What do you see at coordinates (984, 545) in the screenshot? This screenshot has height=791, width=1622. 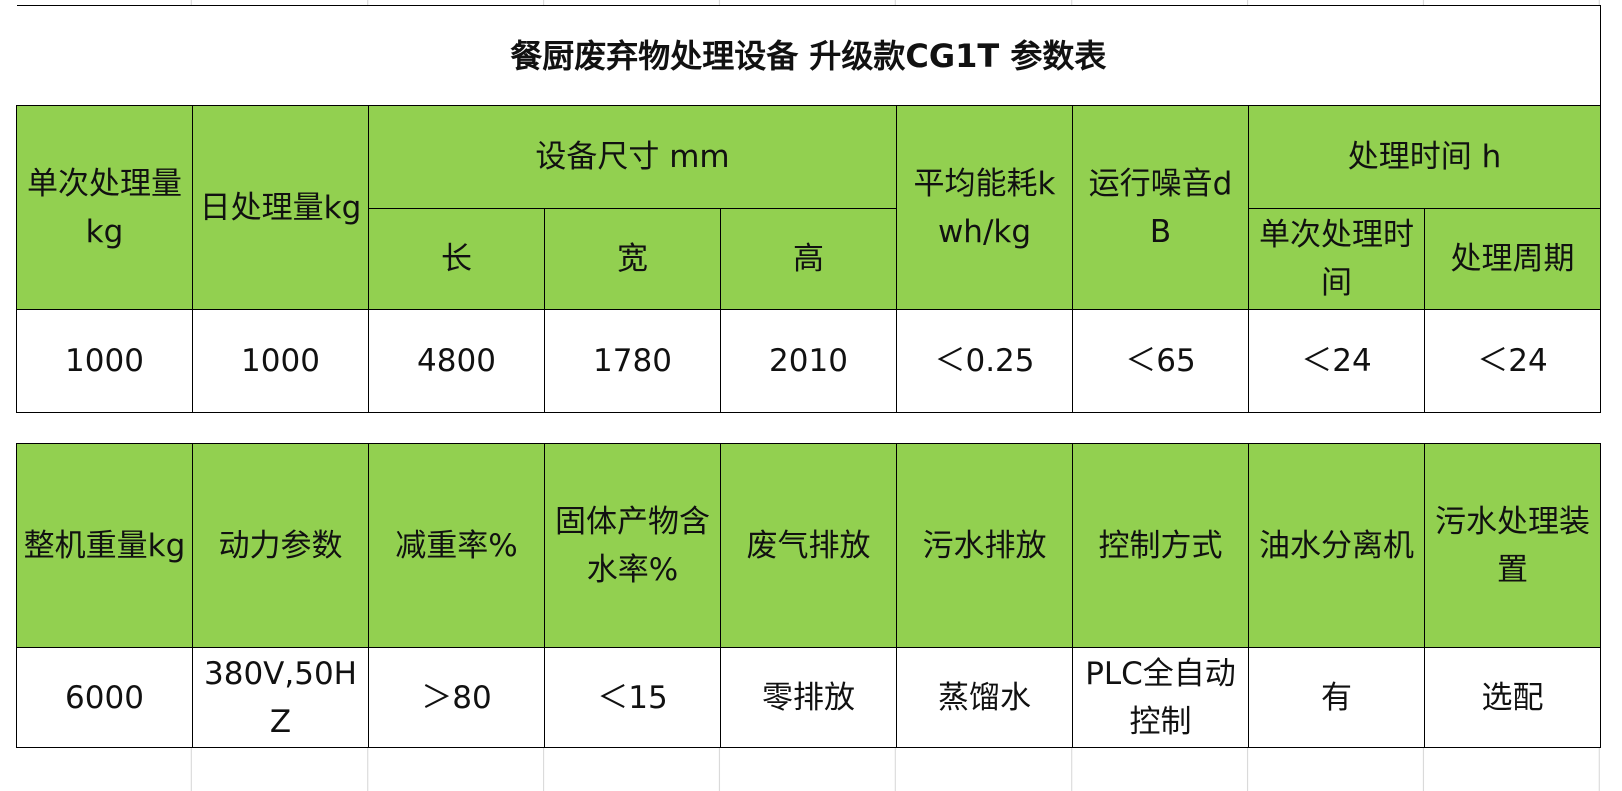 I see `header-cell: 污水排放` at bounding box center [984, 545].